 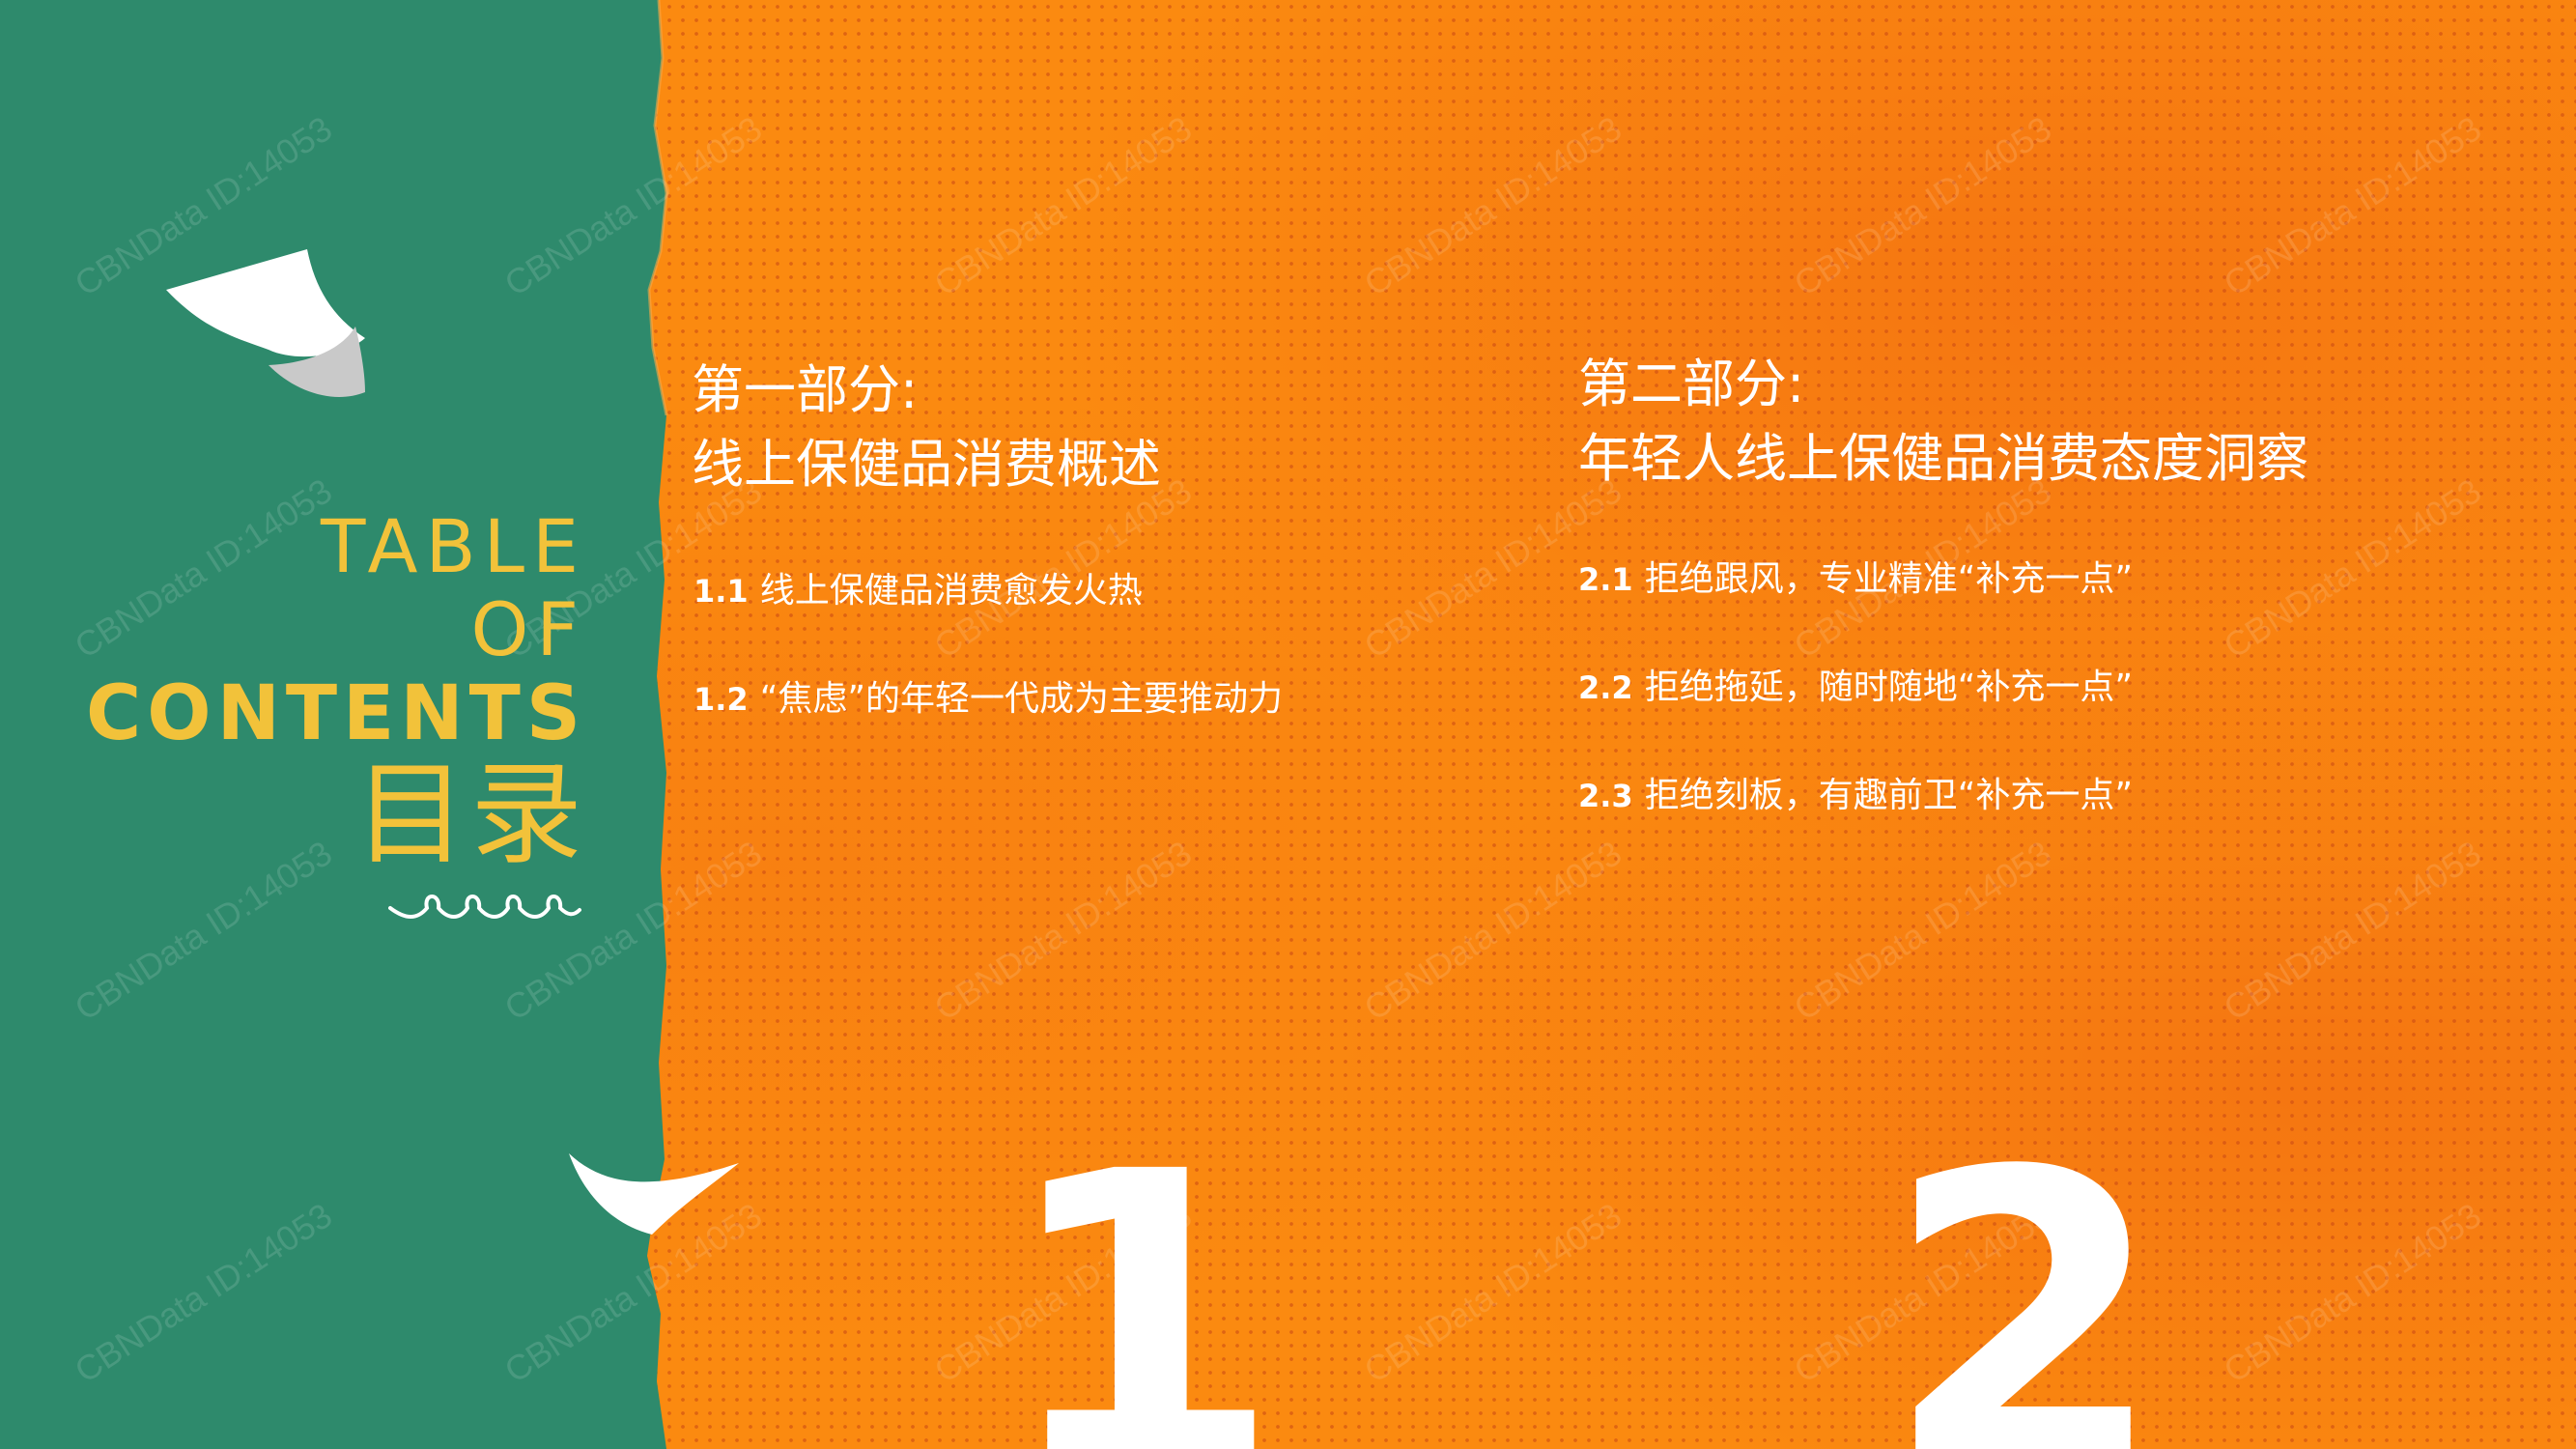 What do you see at coordinates (1888, 579) in the screenshot?
I see `toc-item-text: 拒绝跟风，专业精准“补充一点”` at bounding box center [1888, 579].